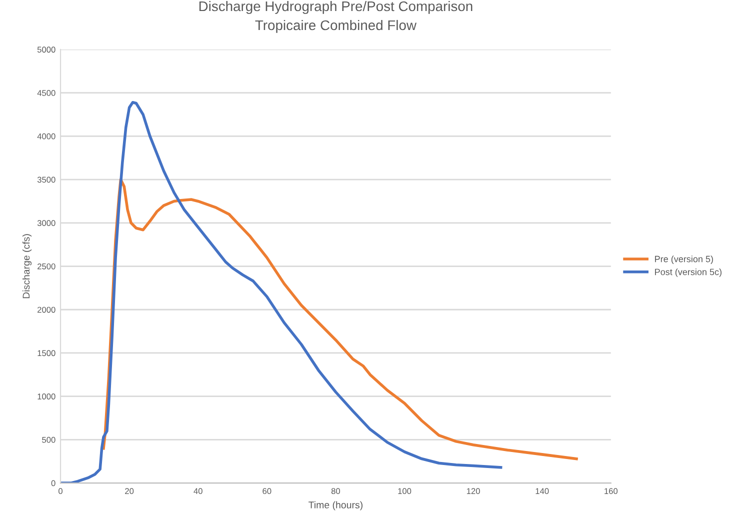 Image resolution: width=729 pixels, height=532 pixels. What do you see at coordinates (47, 397) in the screenshot?
I see `y-tick-label: 1000` at bounding box center [47, 397].